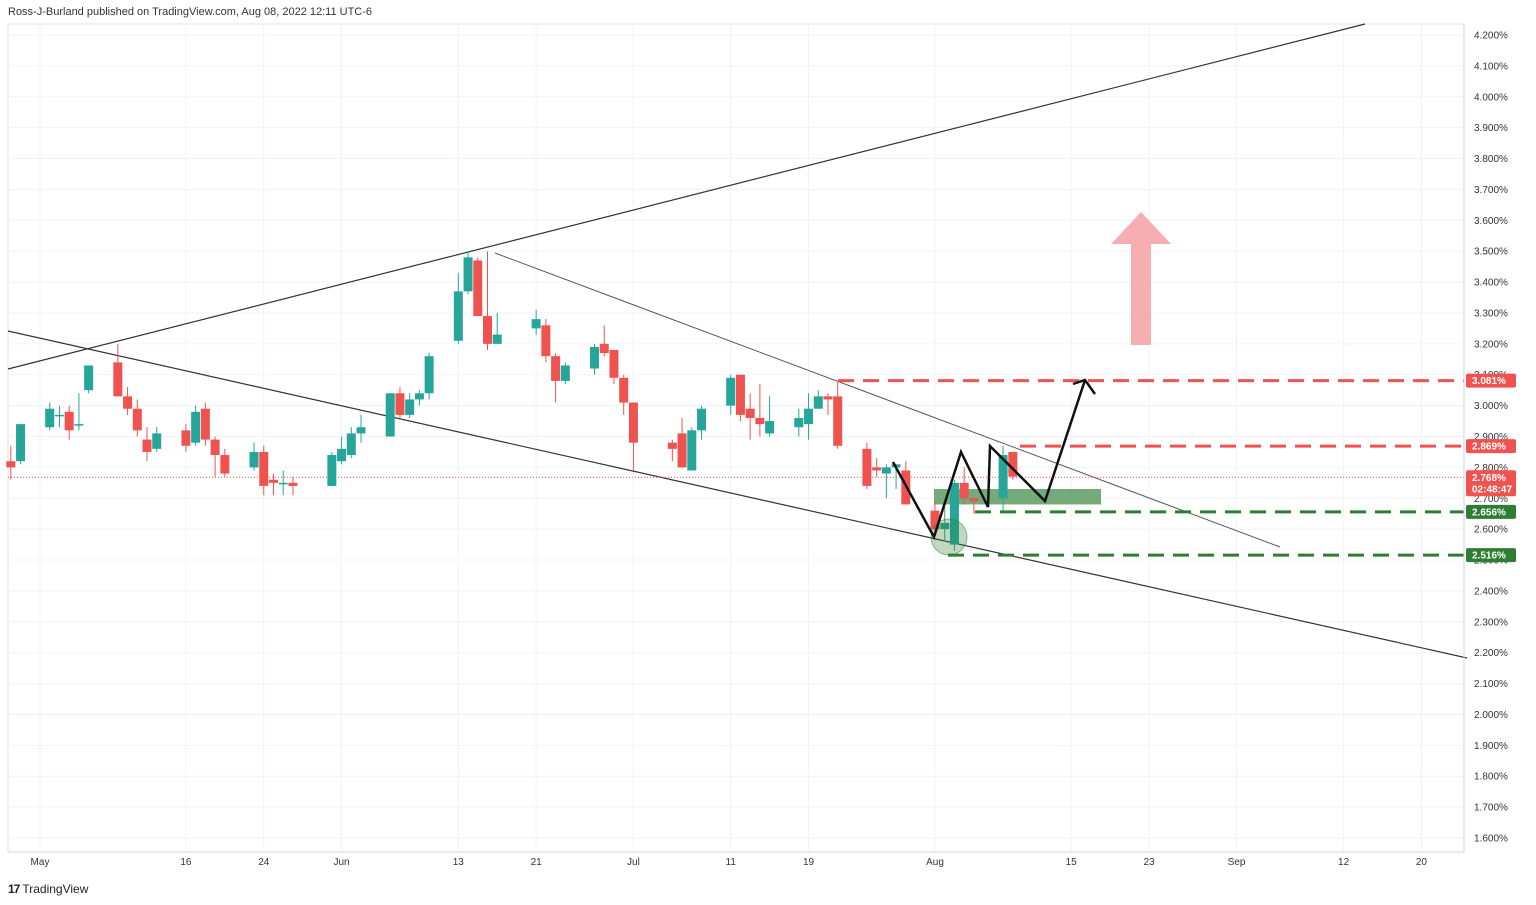 This screenshot has width=1536, height=905. What do you see at coordinates (1491, 684) in the screenshot?
I see `y-tick-label: 2.100%` at bounding box center [1491, 684].